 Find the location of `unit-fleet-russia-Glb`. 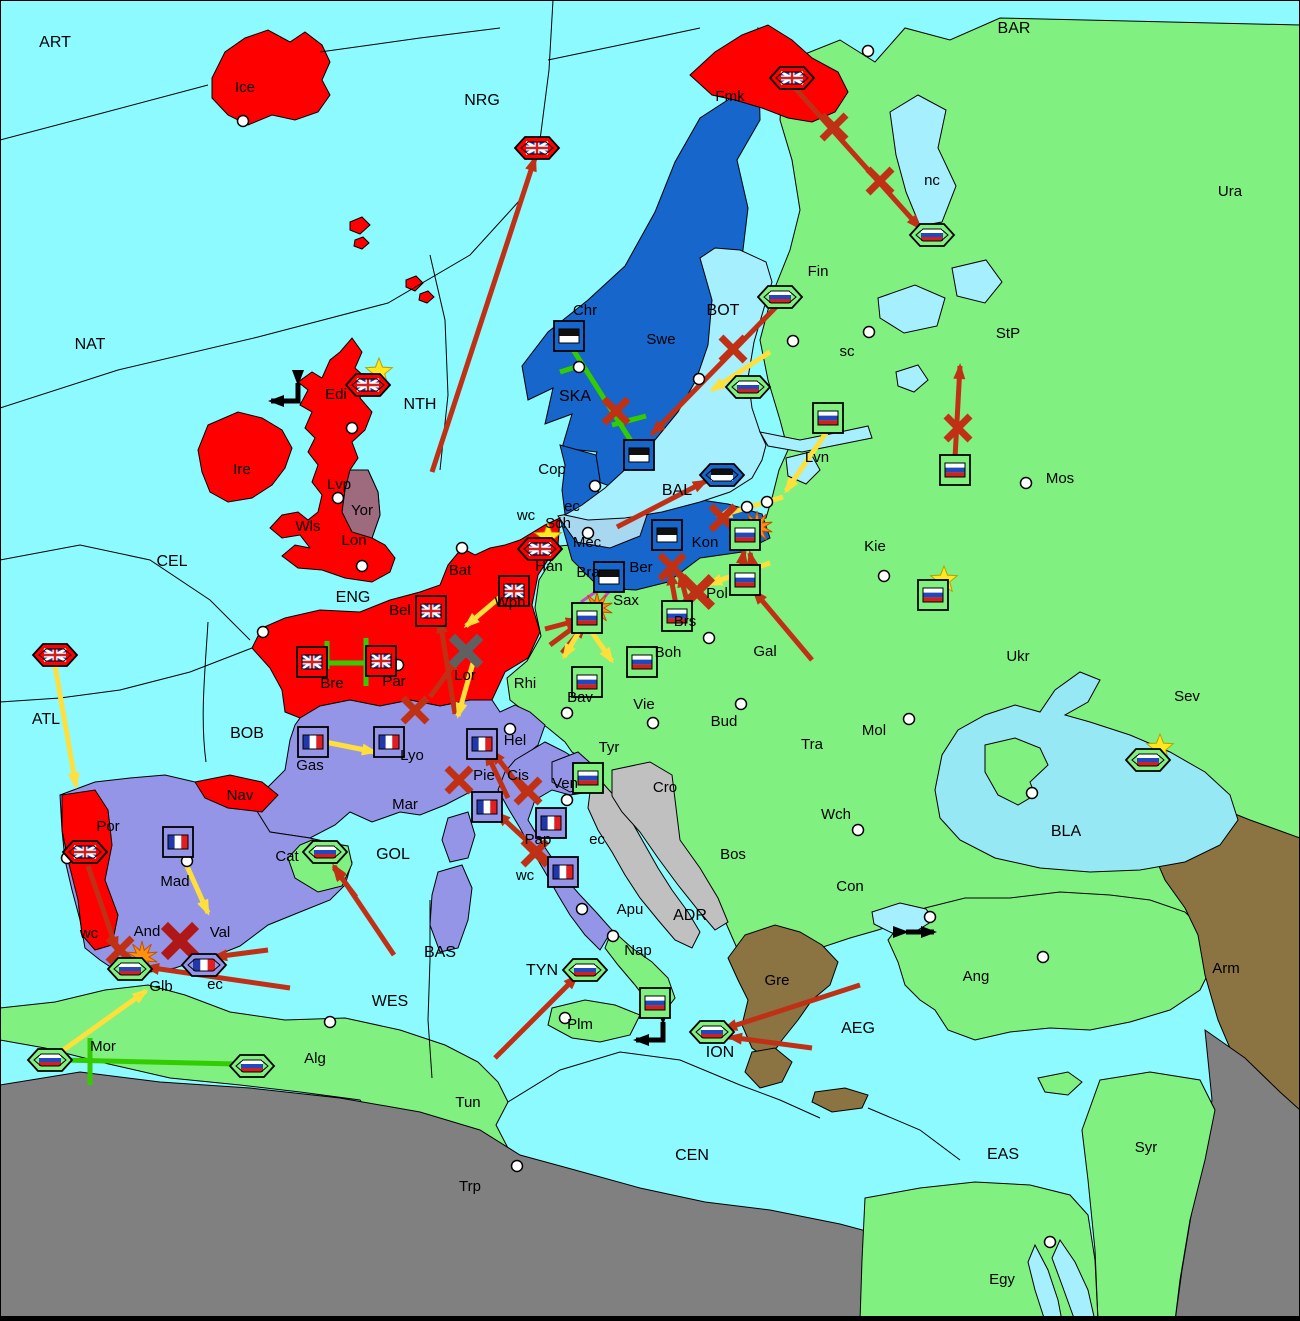

unit-fleet-russia-Glb is located at coordinates (130, 969).